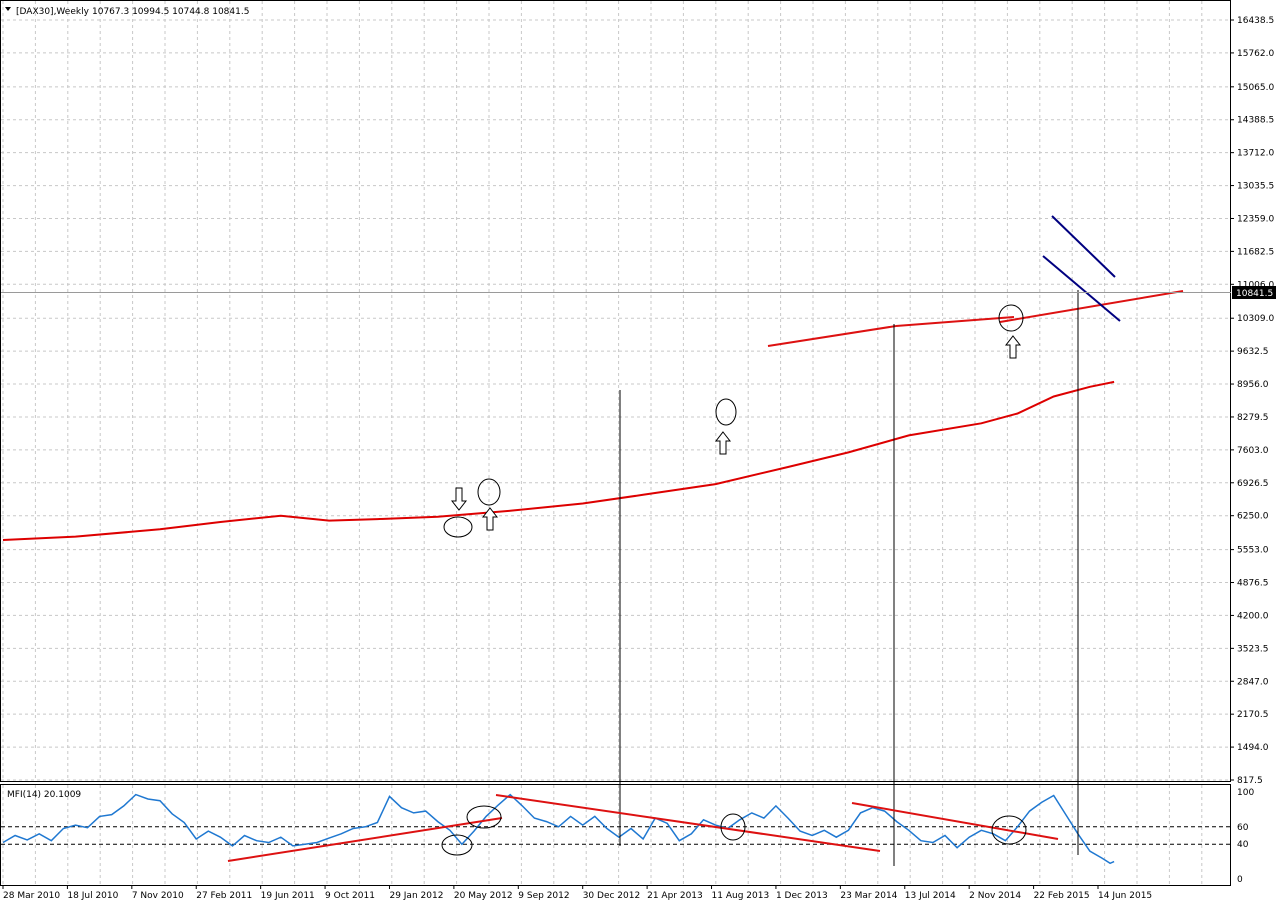 This screenshot has width=1276, height=904. What do you see at coordinates (1245, 793) in the screenshot?
I see `mfi-tick-label-0: 100` at bounding box center [1245, 793].